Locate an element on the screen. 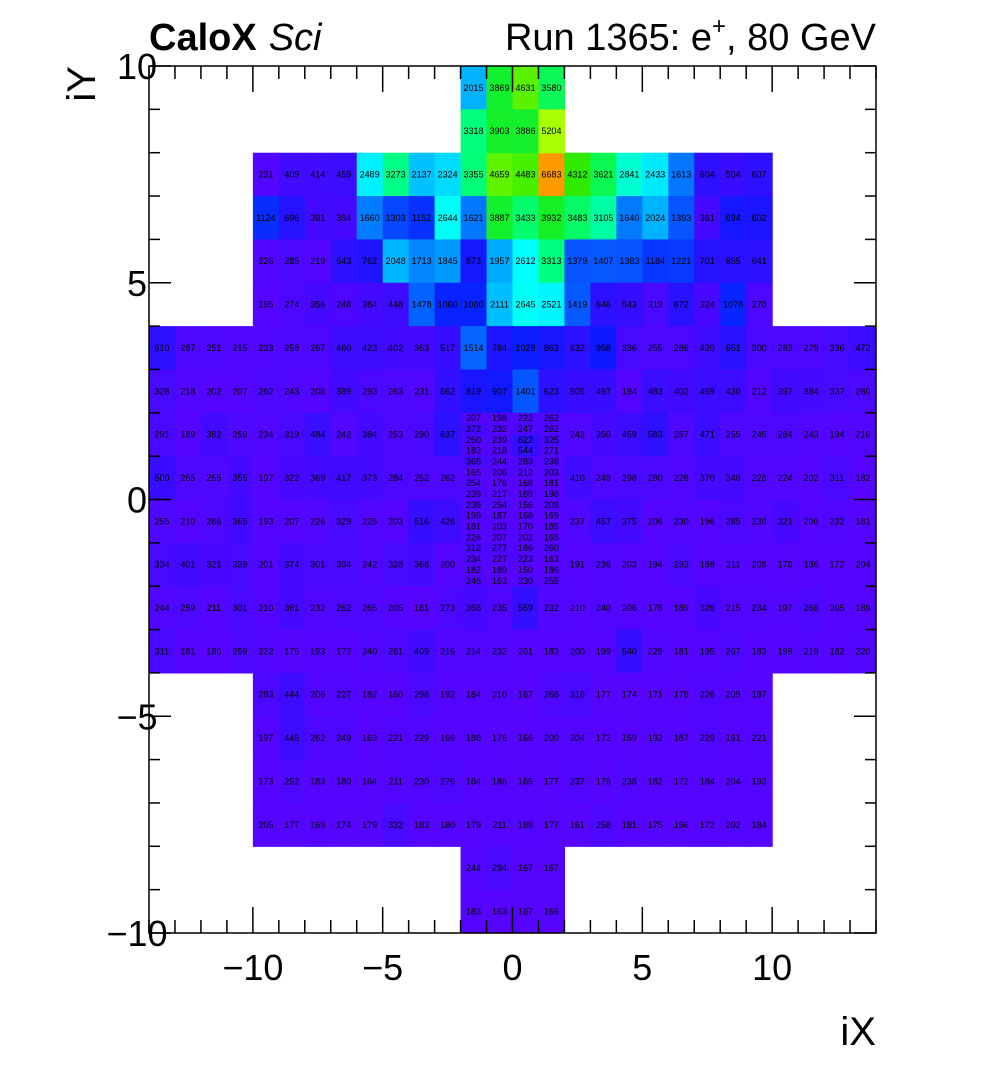 This screenshot has width=996, height=1072. heatmap-value-label: 194 is located at coordinates (837, 435).